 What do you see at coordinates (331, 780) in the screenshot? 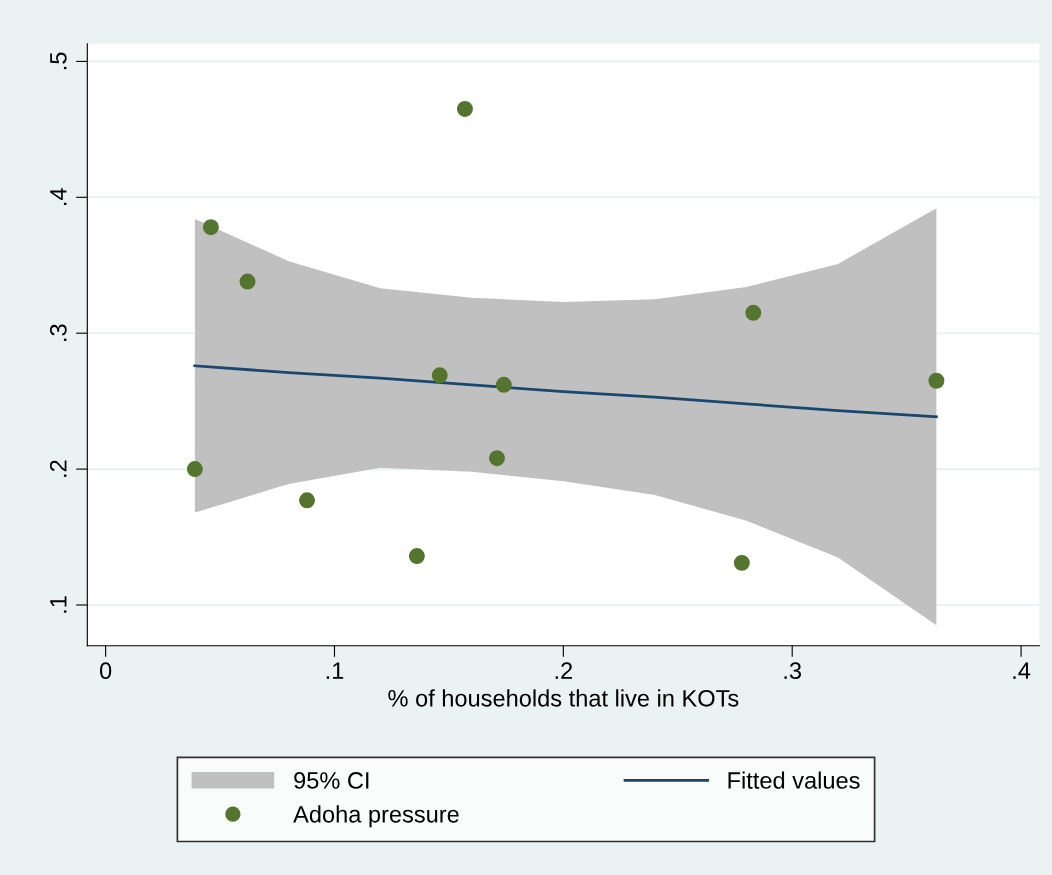
I see `text: 95% CI` at bounding box center [331, 780].